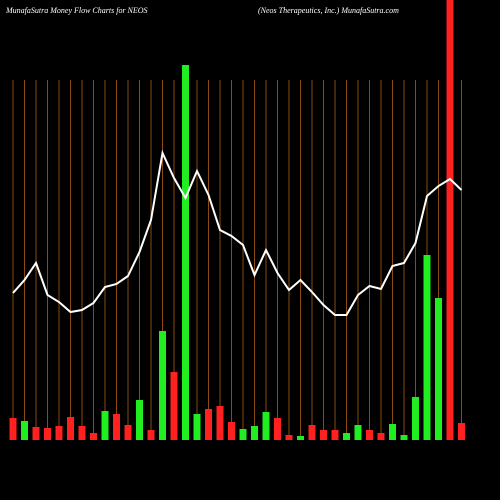  I want to click on chart-title: MunafaSutra Money Flow Charts for NEOS, so click(76, 10).